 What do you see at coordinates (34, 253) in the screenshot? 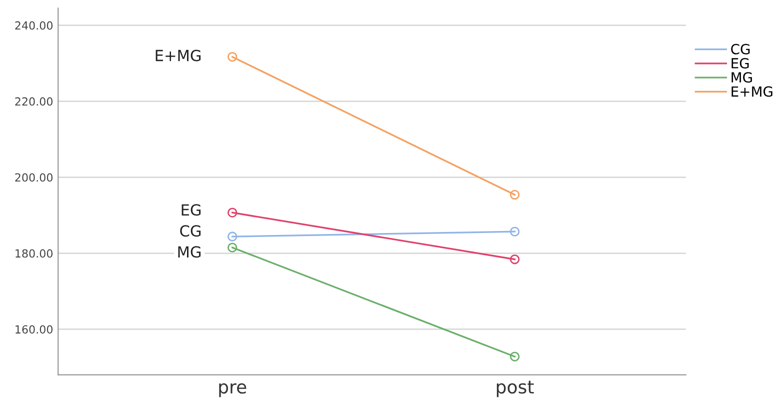
I see `y-tick-label: 180.00` at bounding box center [34, 253].